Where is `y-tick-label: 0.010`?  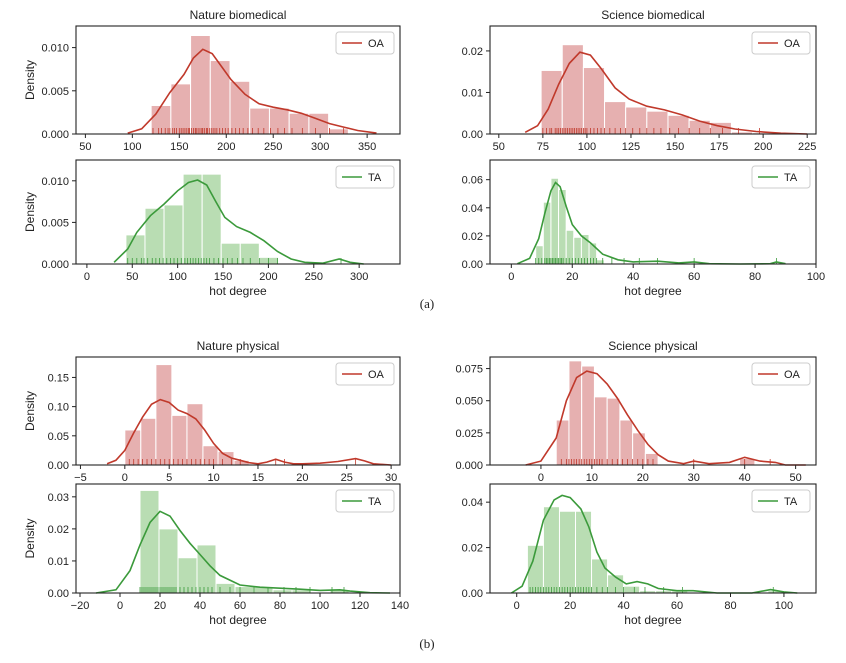
y-tick-label: 0.010 is located at coordinates (55, 49).